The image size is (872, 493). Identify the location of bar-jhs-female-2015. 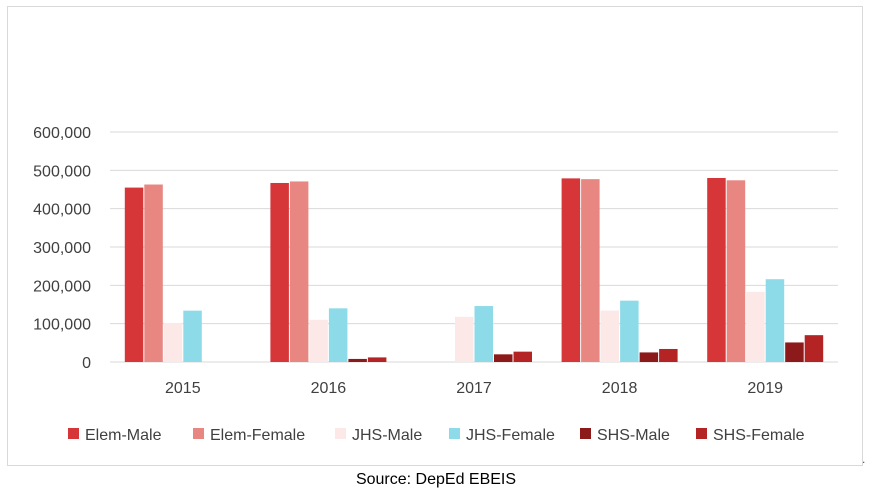
(192, 336).